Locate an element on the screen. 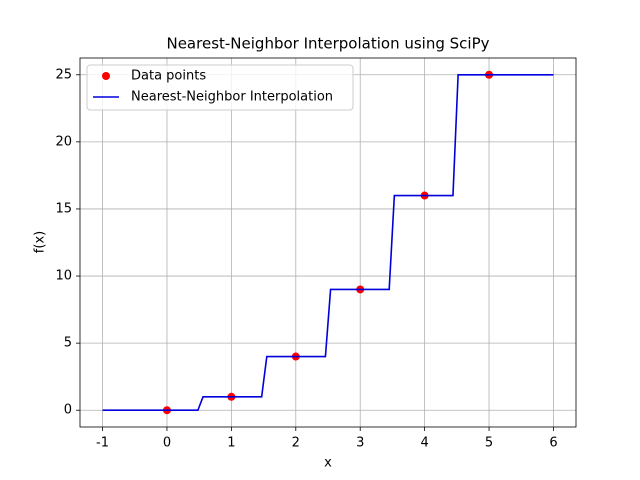 The height and width of the screenshot is (480, 640). x-tick-label: 5 is located at coordinates (489, 443).